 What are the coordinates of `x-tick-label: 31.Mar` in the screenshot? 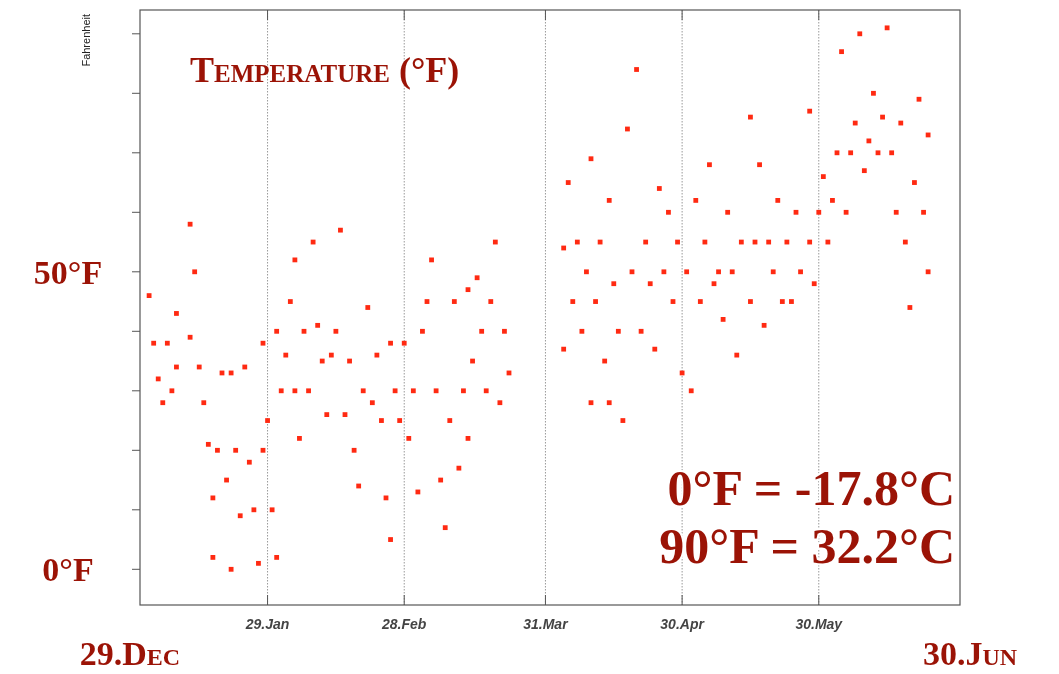 It's located at (546, 624).